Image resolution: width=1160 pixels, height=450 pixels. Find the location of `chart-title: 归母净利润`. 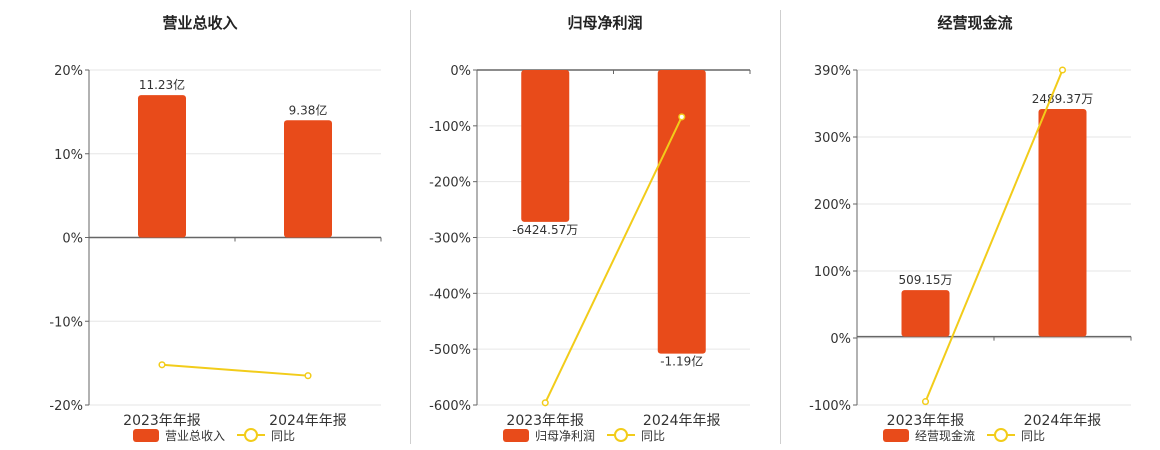

chart-title: 归母净利润 is located at coordinates (605, 23).